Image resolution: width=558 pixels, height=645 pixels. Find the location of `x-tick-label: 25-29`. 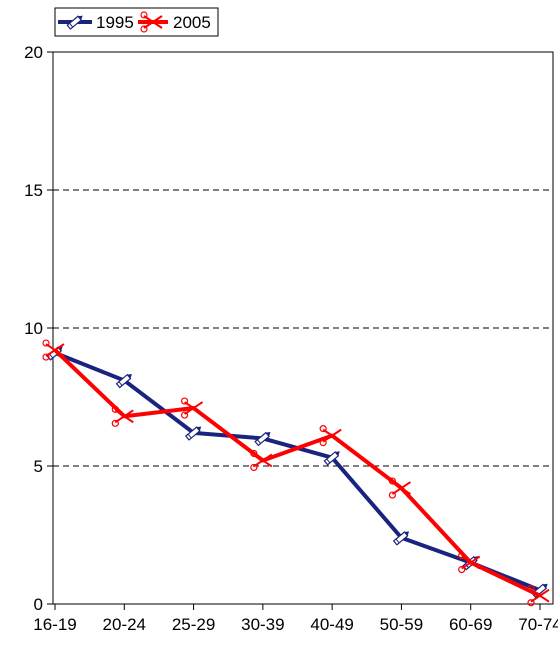

x-tick-label: 25-29 is located at coordinates (193, 624).